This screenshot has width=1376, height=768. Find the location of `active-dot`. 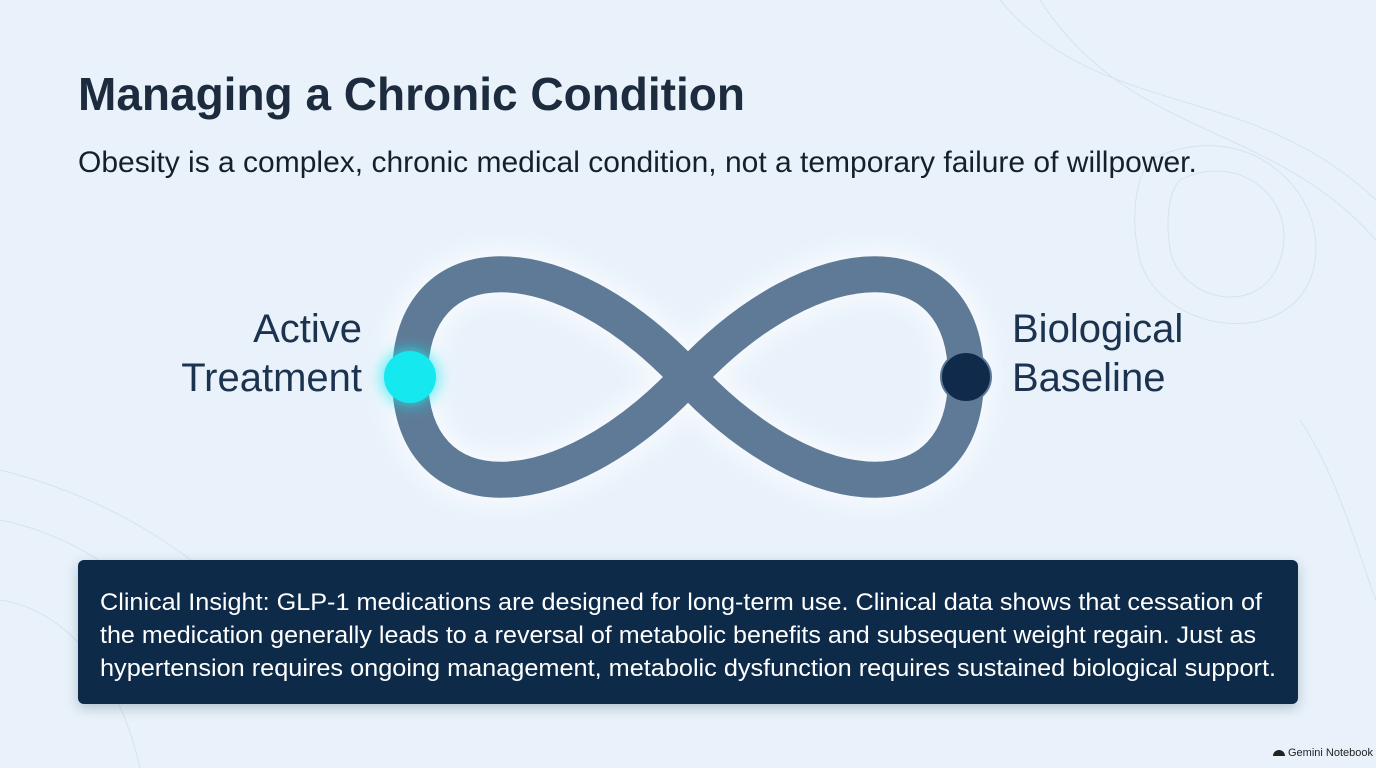

active-dot is located at coordinates (410, 377).